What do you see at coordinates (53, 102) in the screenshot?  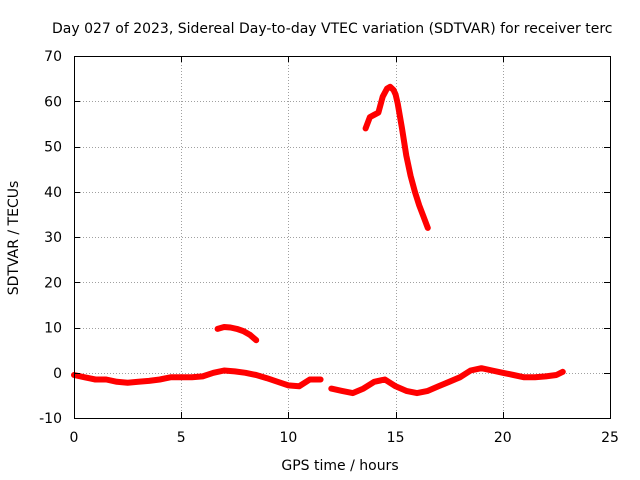 I see `y-tick-label: 60` at bounding box center [53, 102].